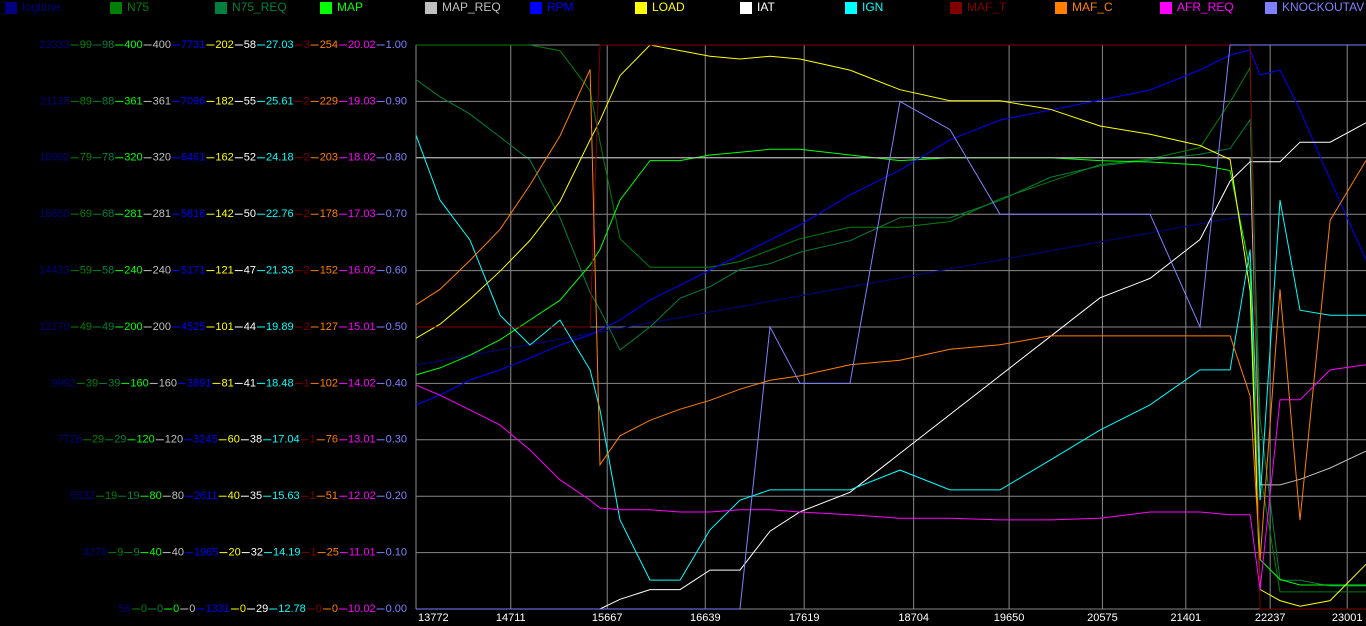  Describe the element at coordinates (362, 214) in the screenshot. I see `y-tick-label: 17.03` at that location.